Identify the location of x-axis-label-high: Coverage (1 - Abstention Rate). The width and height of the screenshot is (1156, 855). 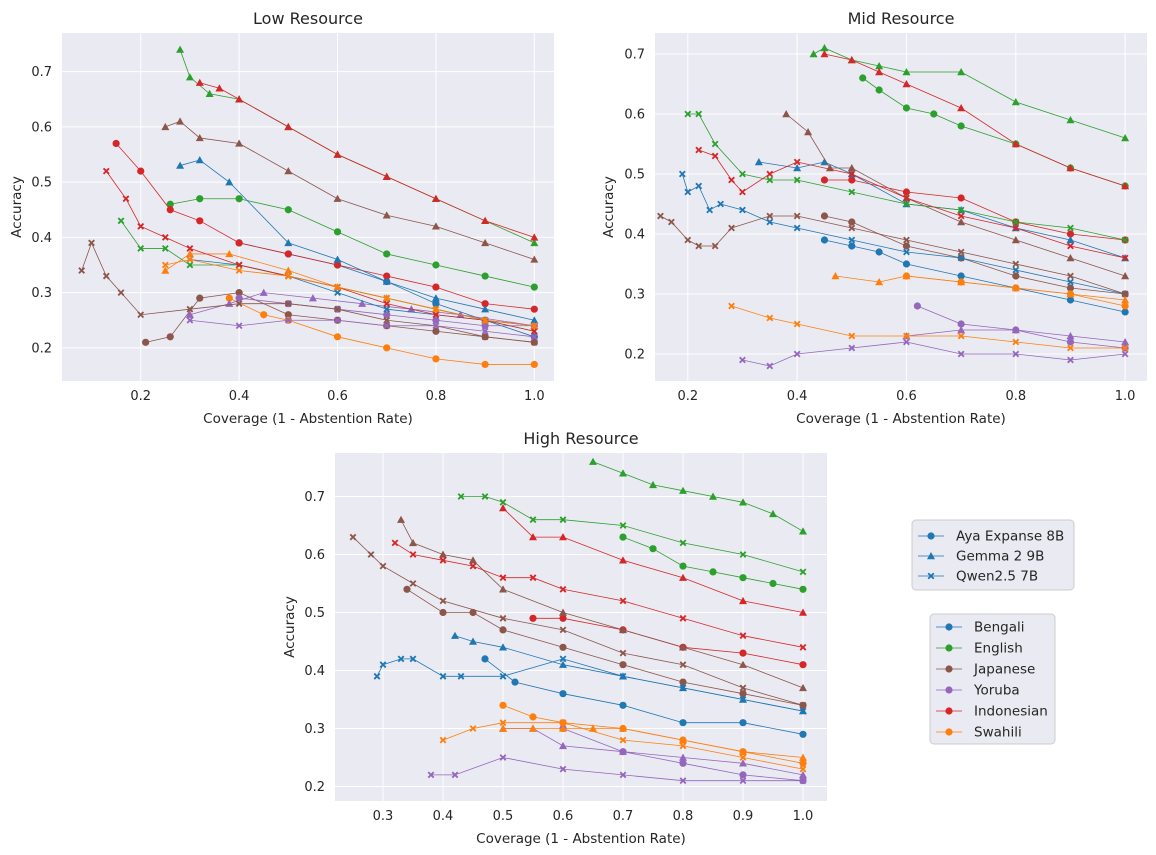
(581, 839).